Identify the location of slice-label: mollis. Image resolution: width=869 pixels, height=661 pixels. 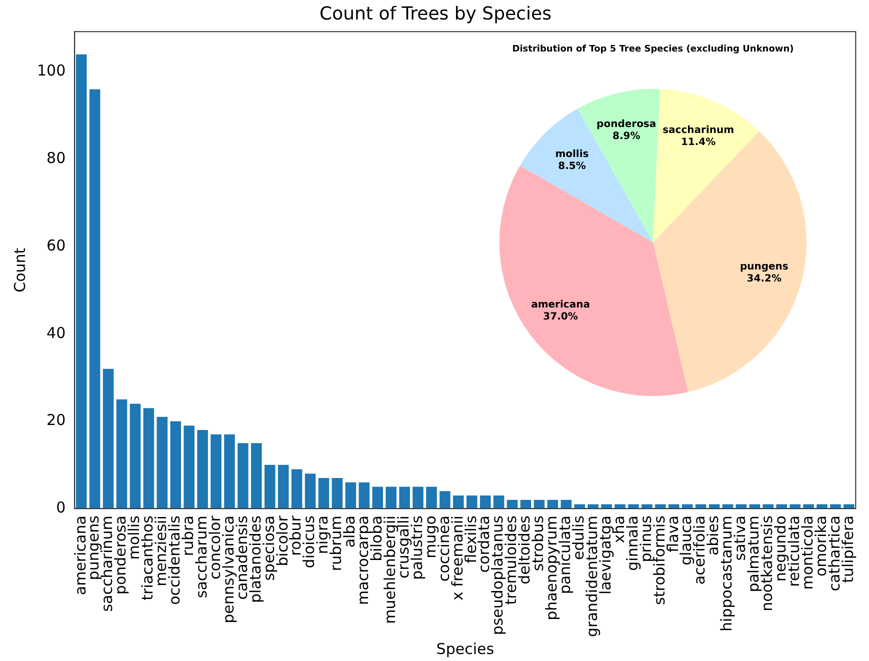
(572, 154).